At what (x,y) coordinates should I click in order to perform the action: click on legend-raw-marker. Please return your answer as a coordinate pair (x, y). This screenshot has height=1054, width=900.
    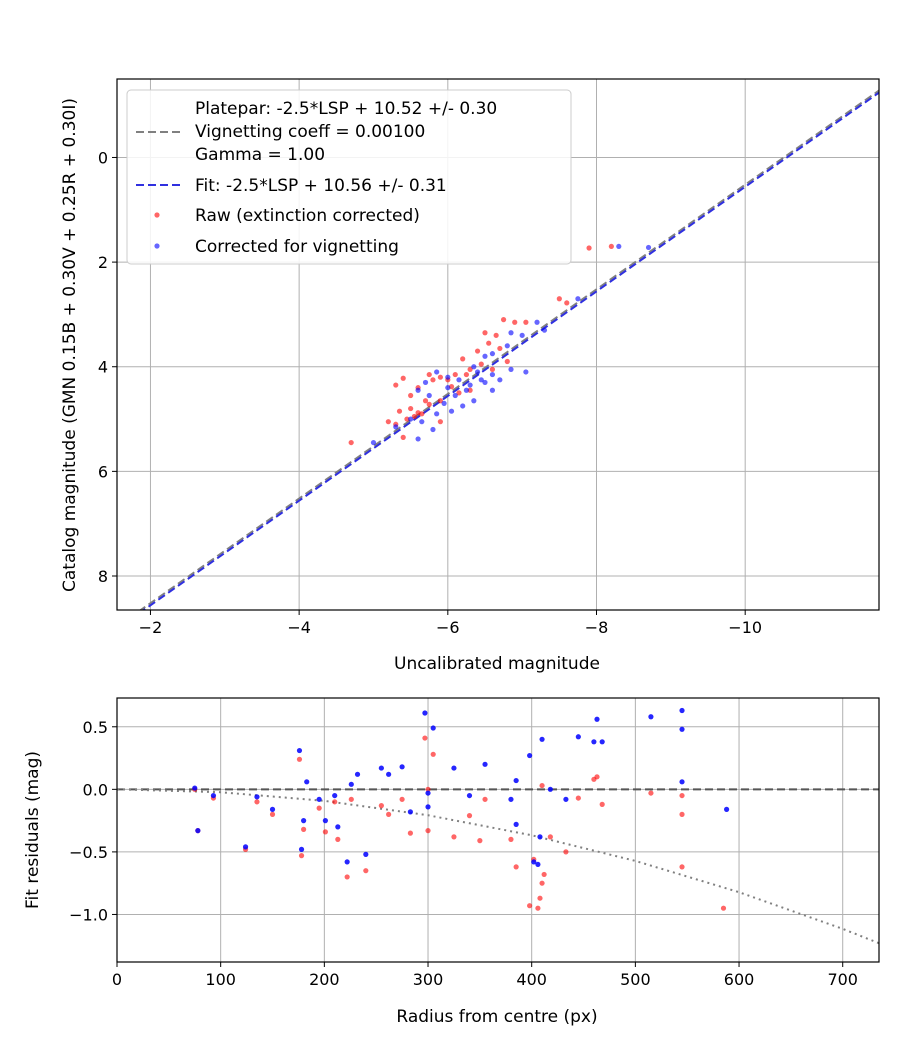
    Looking at the image, I should click on (157, 215).